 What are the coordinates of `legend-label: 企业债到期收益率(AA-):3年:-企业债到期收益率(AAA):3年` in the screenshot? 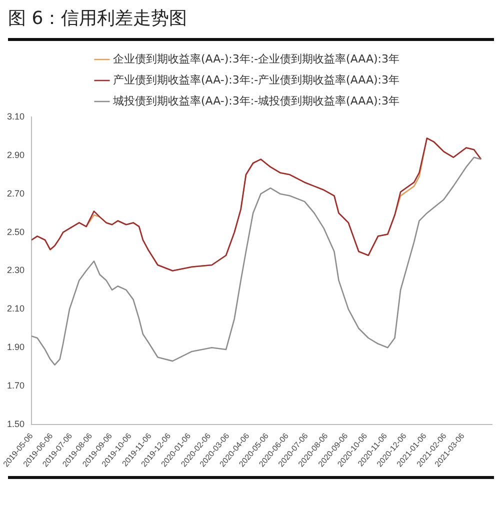 It's located at (256, 59).